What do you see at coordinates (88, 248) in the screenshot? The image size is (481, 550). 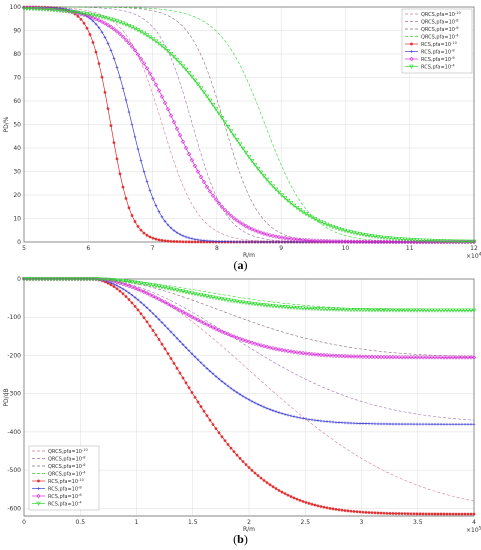 I see `x-tick-label: 6` at bounding box center [88, 248].